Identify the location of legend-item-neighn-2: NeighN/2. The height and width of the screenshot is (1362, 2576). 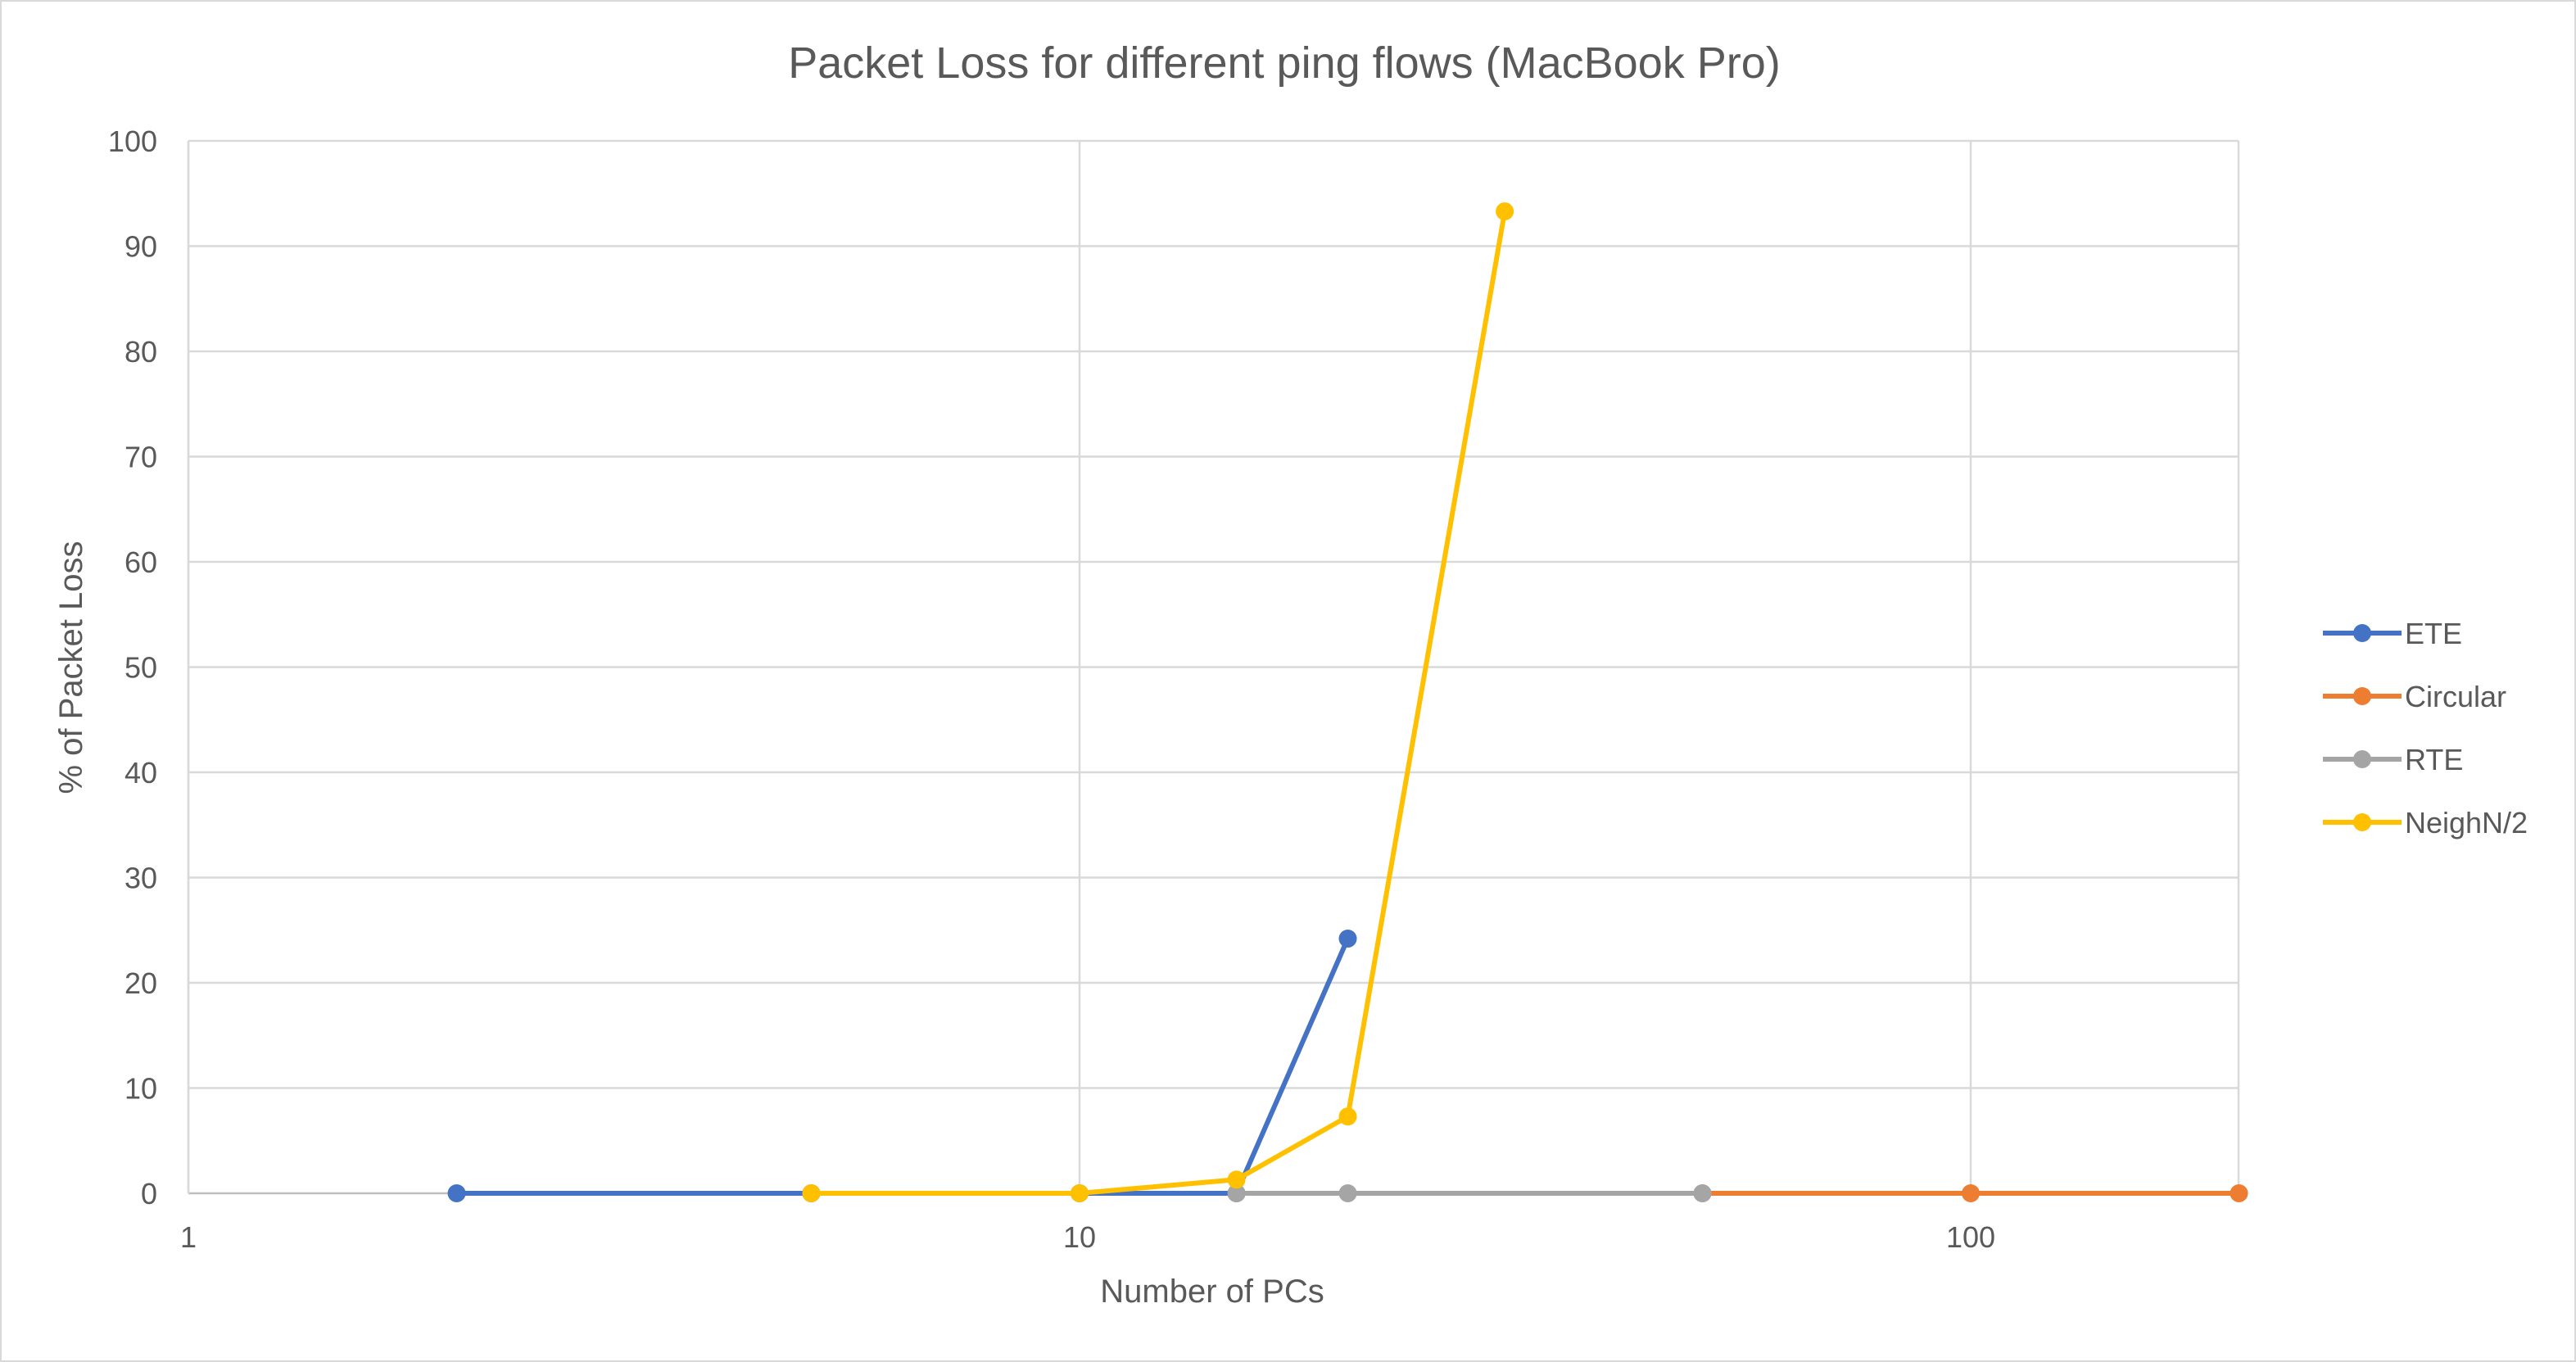
(2425, 823).